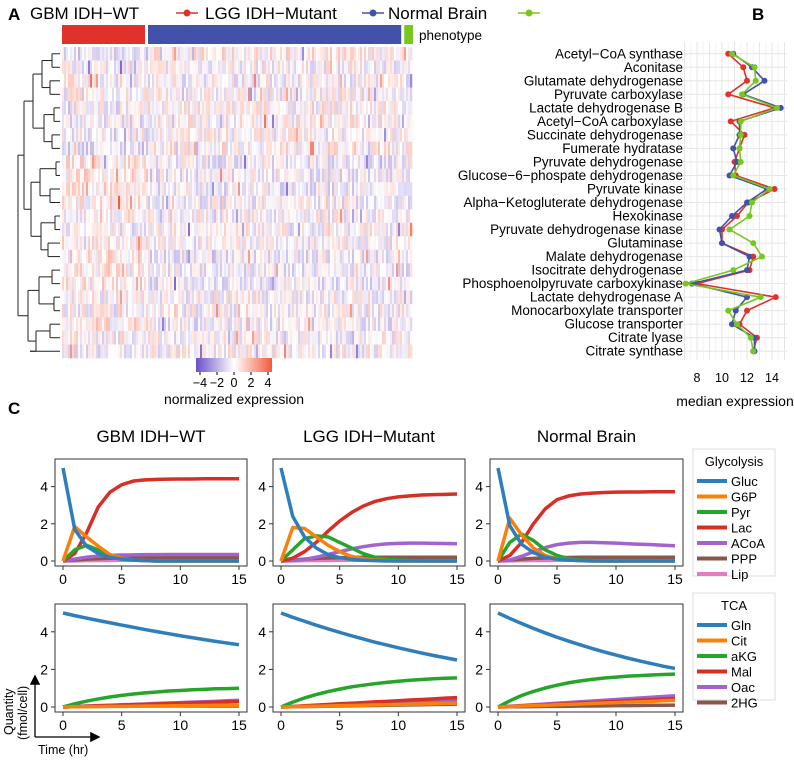 The image size is (794, 764). I want to click on y-tick-label: 4, so click(479, 487).